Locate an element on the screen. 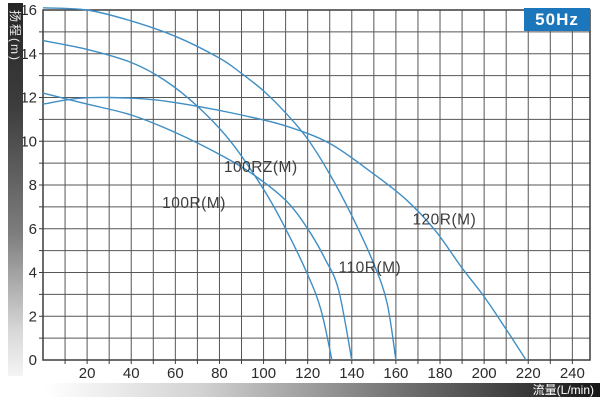  x-tick-label: 160 is located at coordinates (395, 373).